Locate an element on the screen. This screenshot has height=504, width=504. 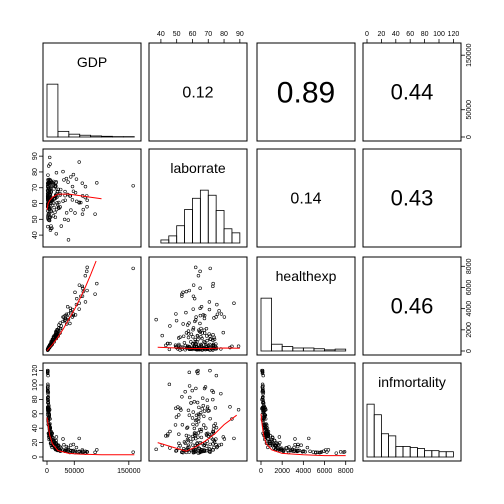
x-tick-label: 120 is located at coordinates (454, 34).